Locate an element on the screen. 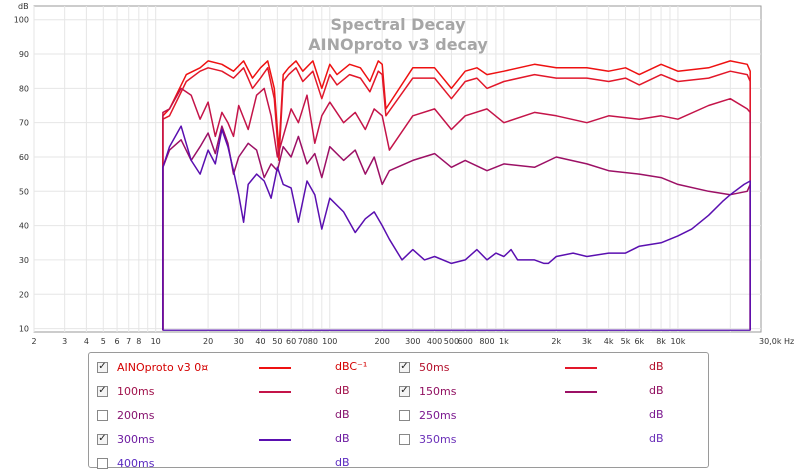 This screenshot has height=471, width=800. y-axis-label: dB is located at coordinates (23, 6).